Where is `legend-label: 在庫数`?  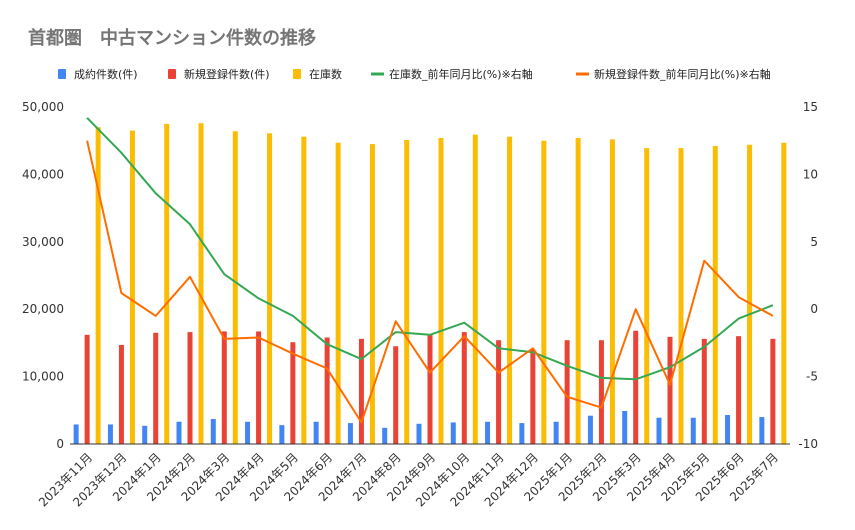
legend-label: 在庫数 is located at coordinates (325, 74).